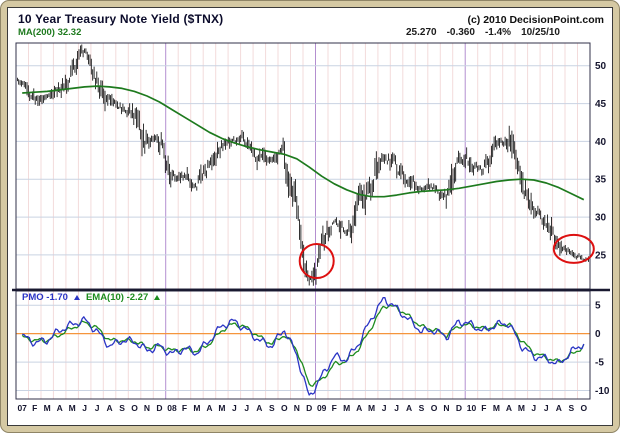 This screenshot has width=620, height=433. What do you see at coordinates (601, 180) in the screenshot?
I see `svg-text: 35` at bounding box center [601, 180].